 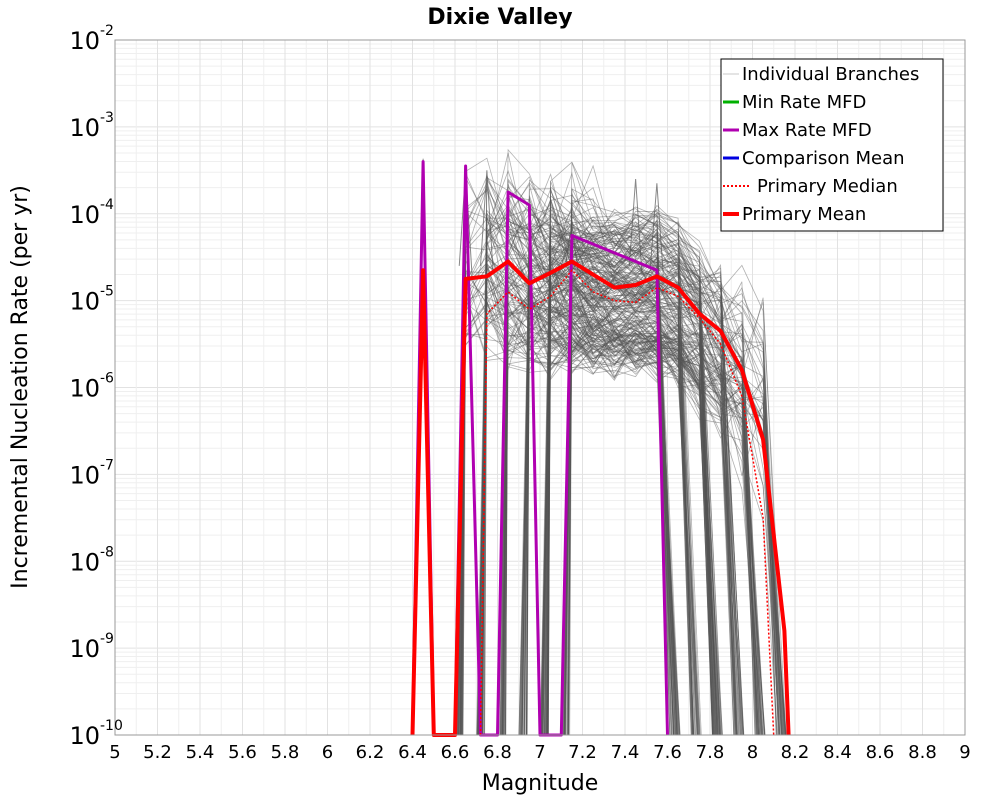 What do you see at coordinates (922, 752) in the screenshot?
I see `x-tick-label: 8.8` at bounding box center [922, 752].